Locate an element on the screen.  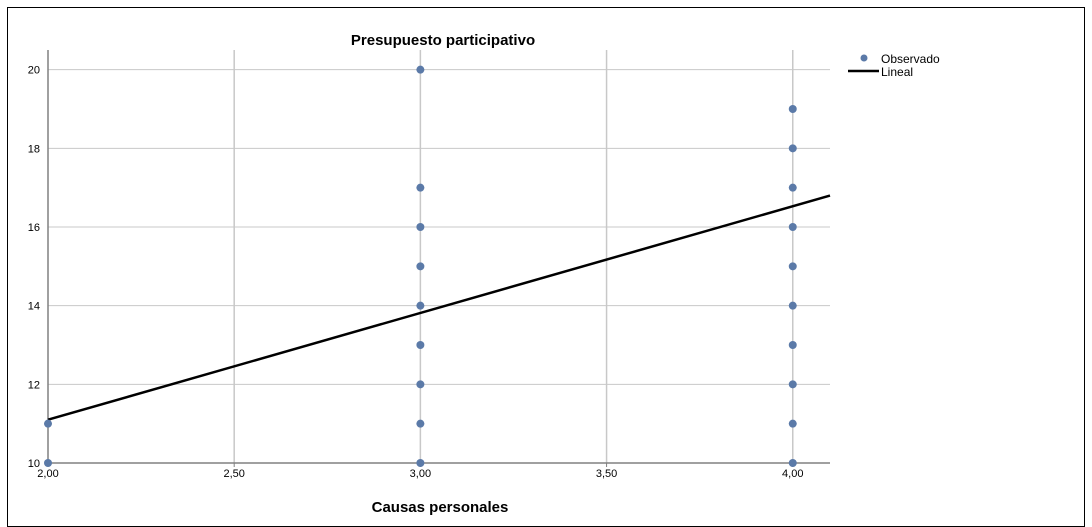
x-tick-label-3: 3,50 is located at coordinates (606, 474).